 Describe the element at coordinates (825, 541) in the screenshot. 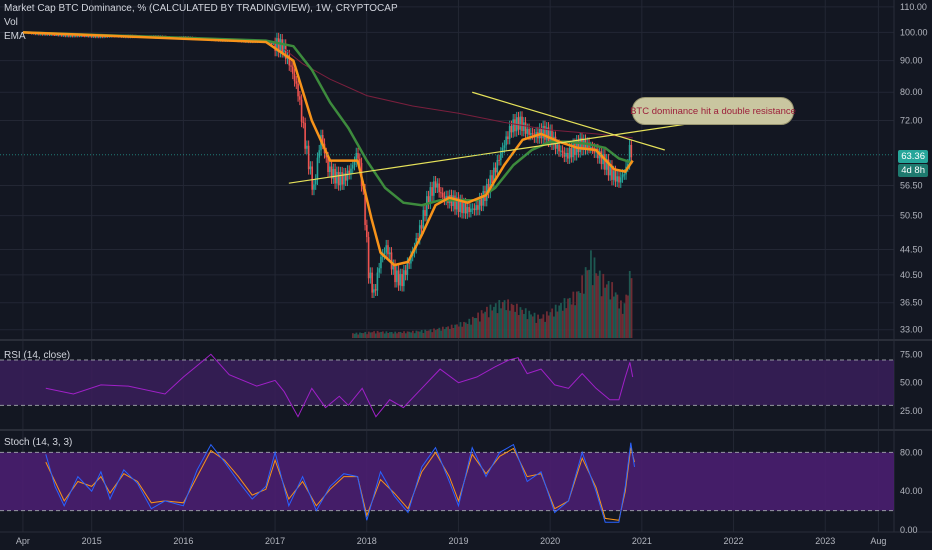

I see `x-tick-label: 2023` at that location.